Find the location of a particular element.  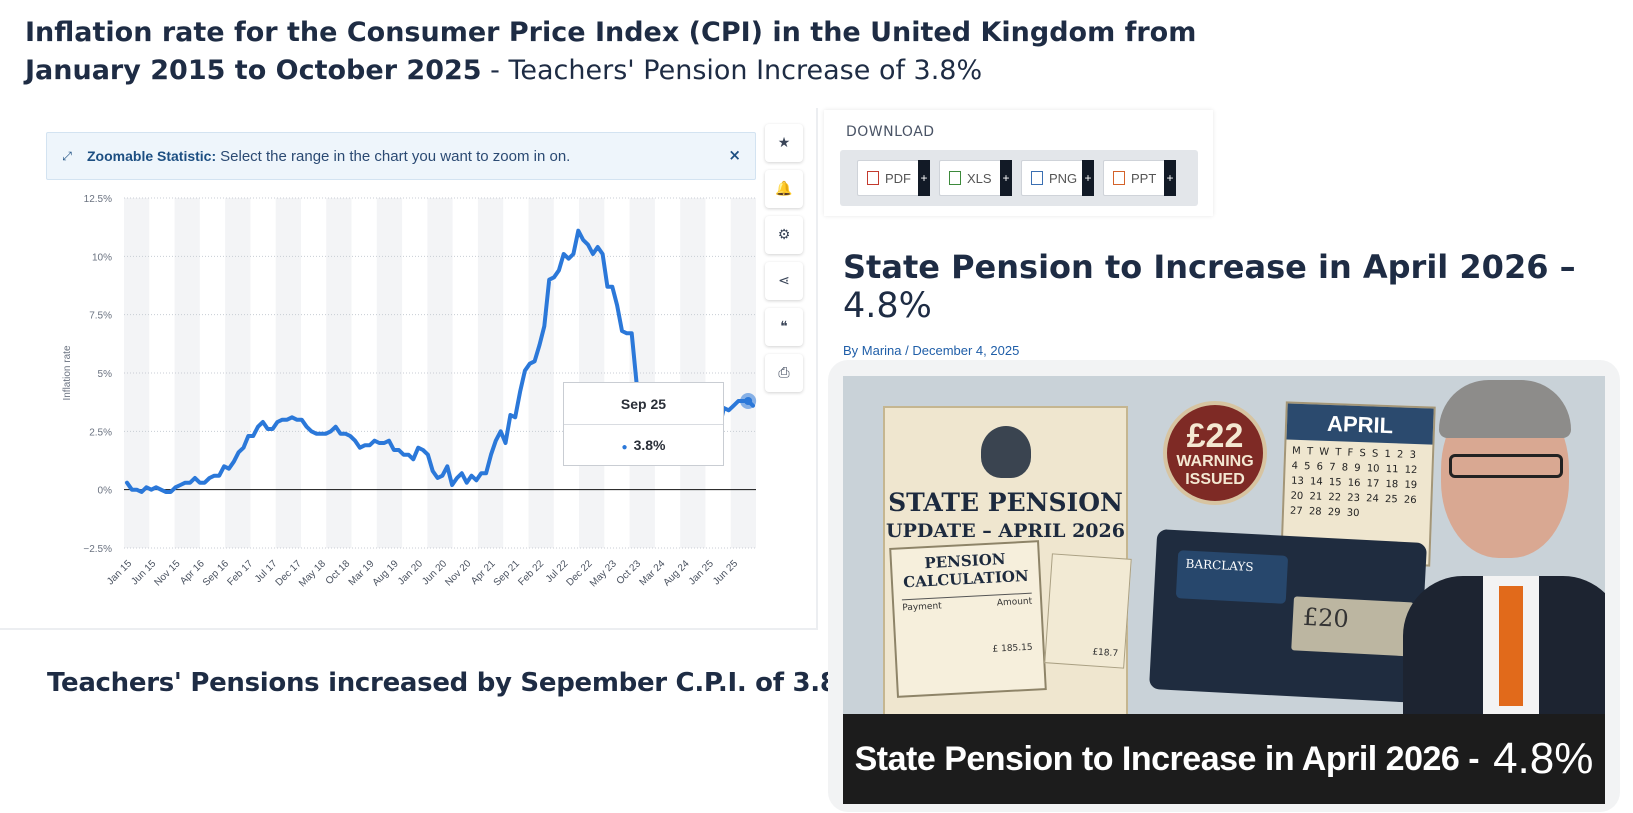

pdf-file-icon is located at coordinates (873, 178).